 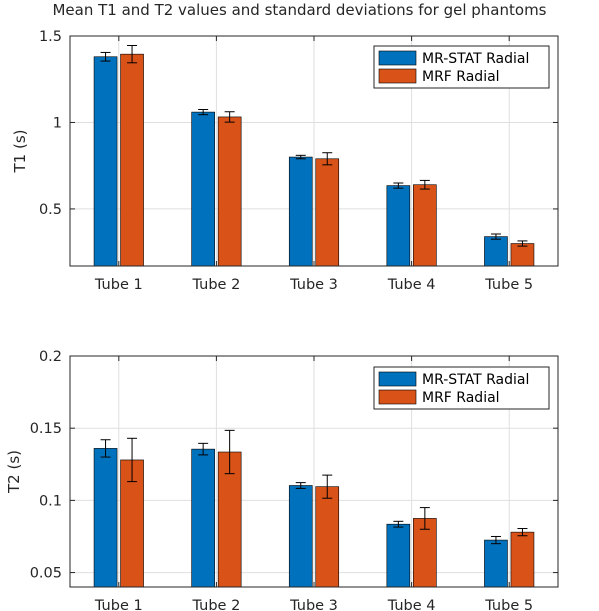 What do you see at coordinates (50, 37) in the screenshot?
I see `y-tick-label: 1.5` at bounding box center [50, 37].